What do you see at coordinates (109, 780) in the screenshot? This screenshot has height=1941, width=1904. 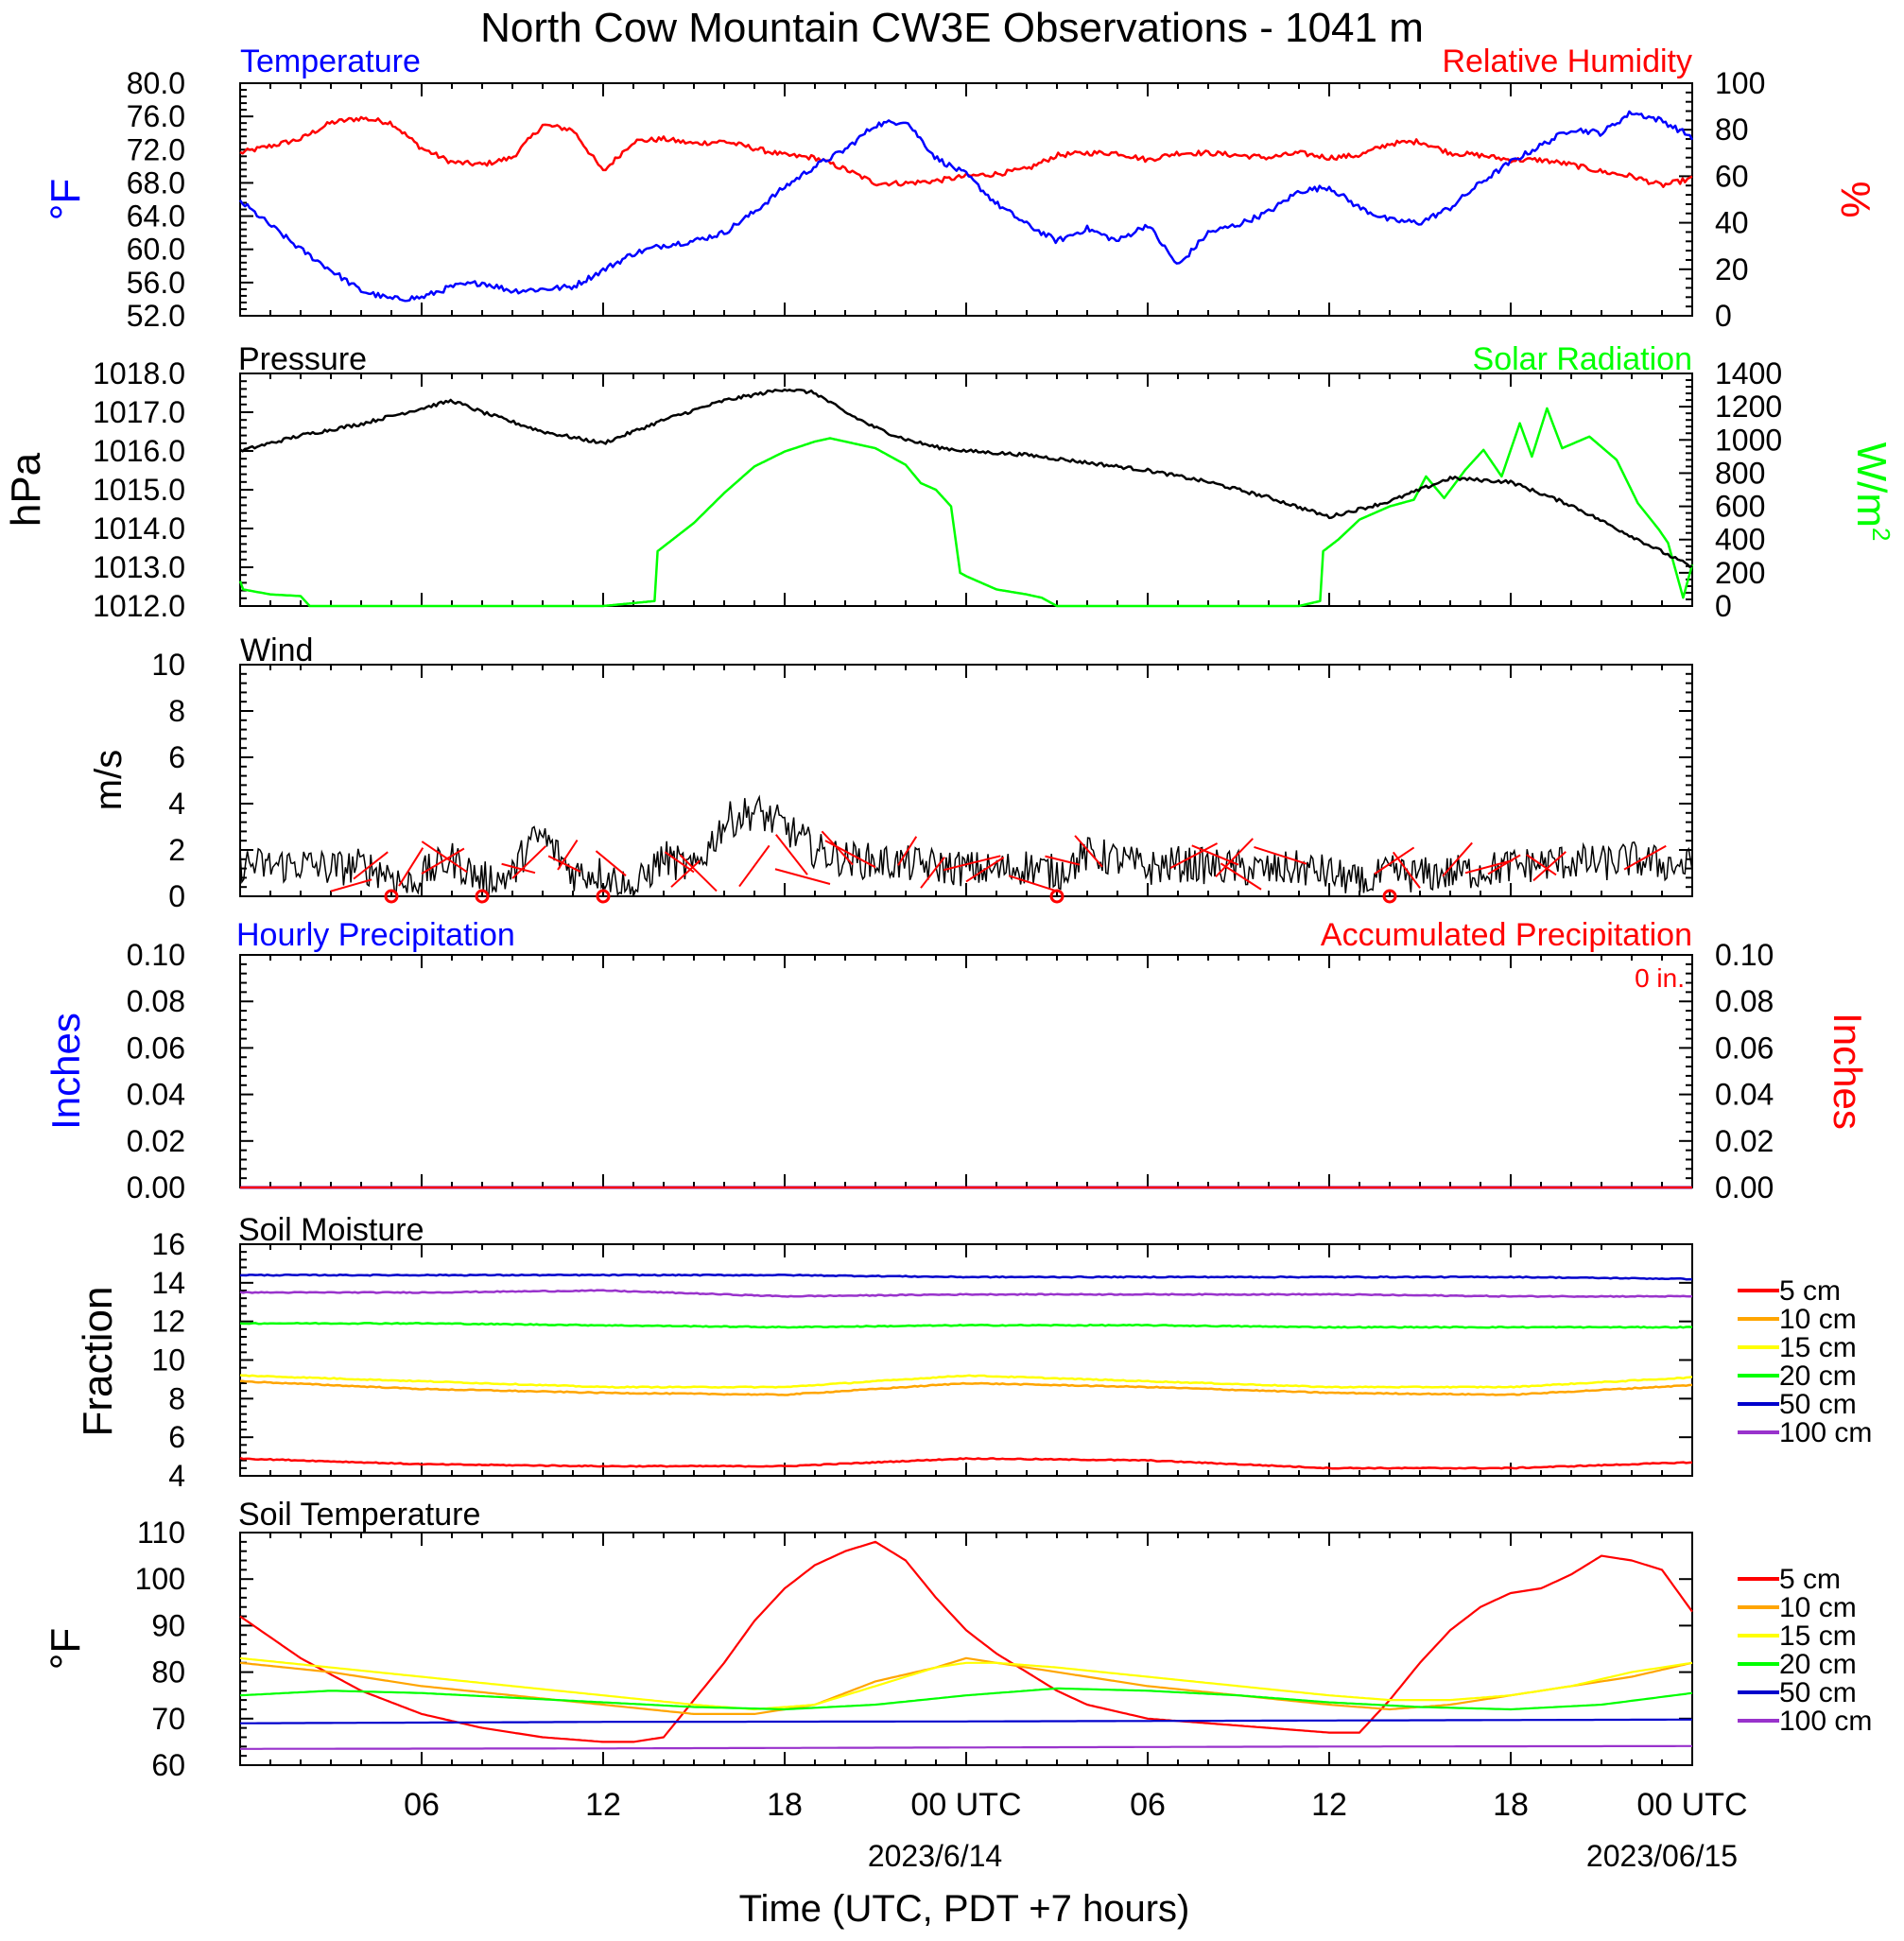 I see `wind-axis-label: m/s` at bounding box center [109, 780].